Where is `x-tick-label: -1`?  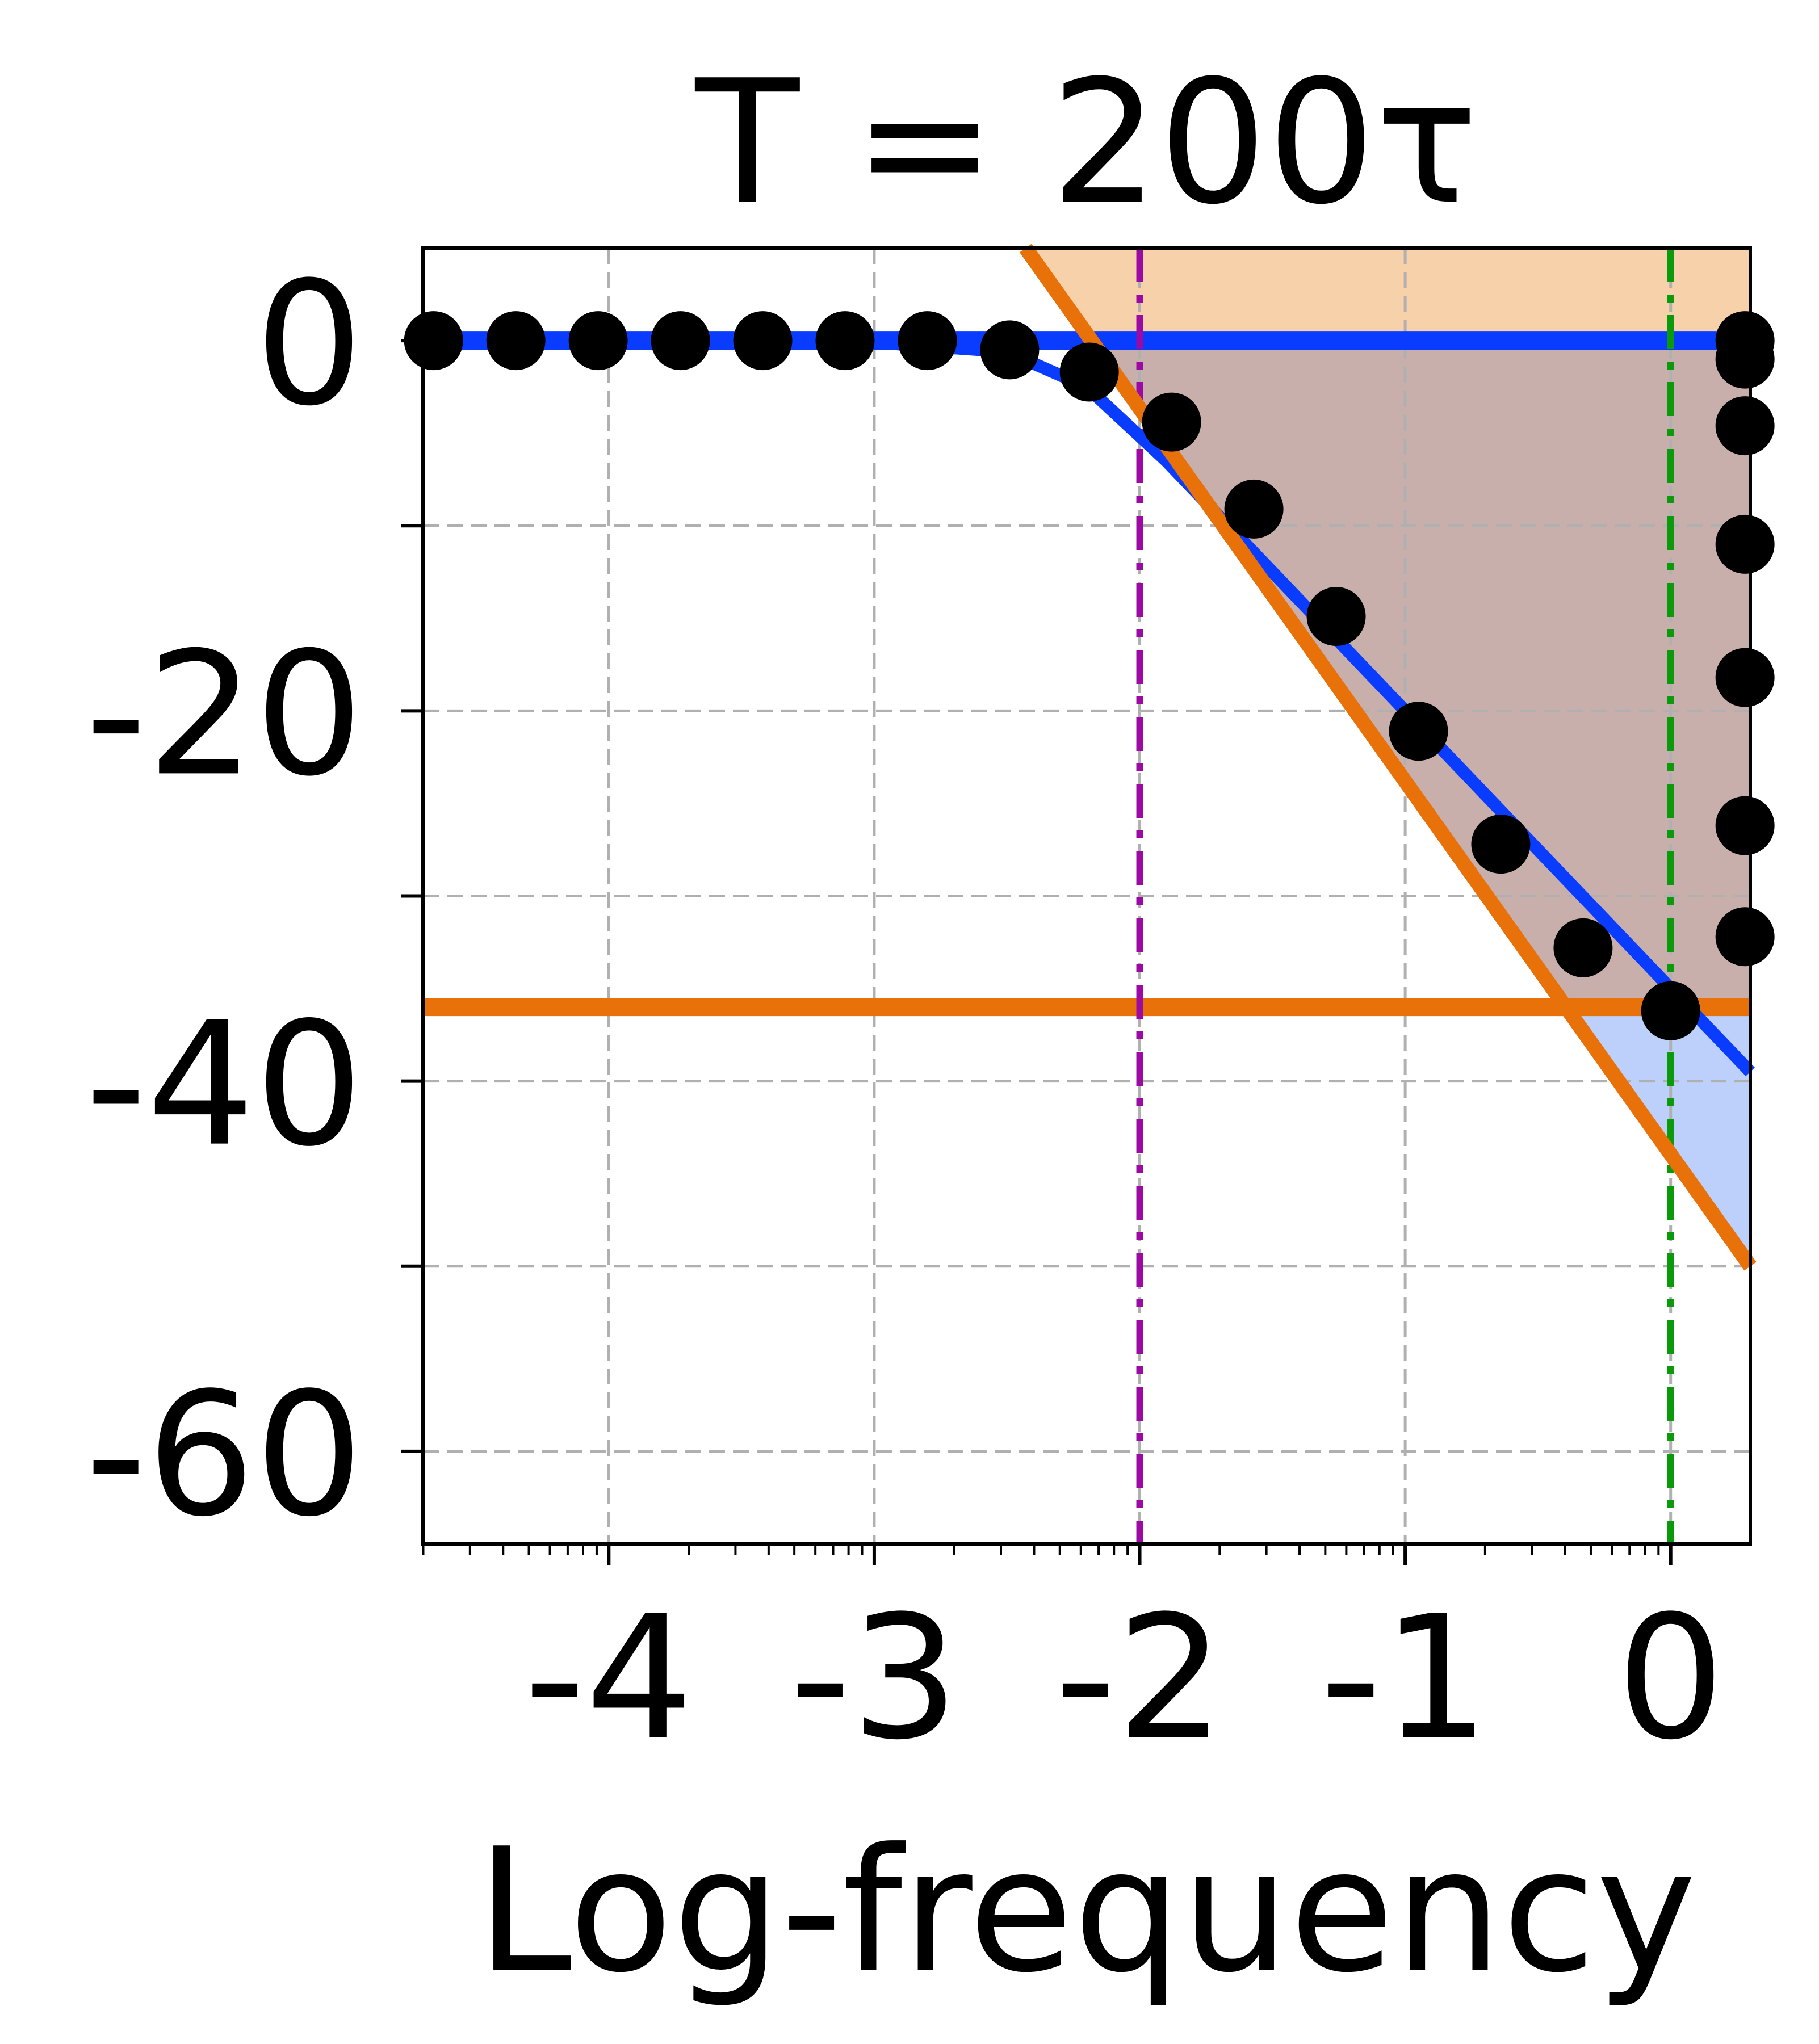 x-tick-label: -1 is located at coordinates (1405, 1678).